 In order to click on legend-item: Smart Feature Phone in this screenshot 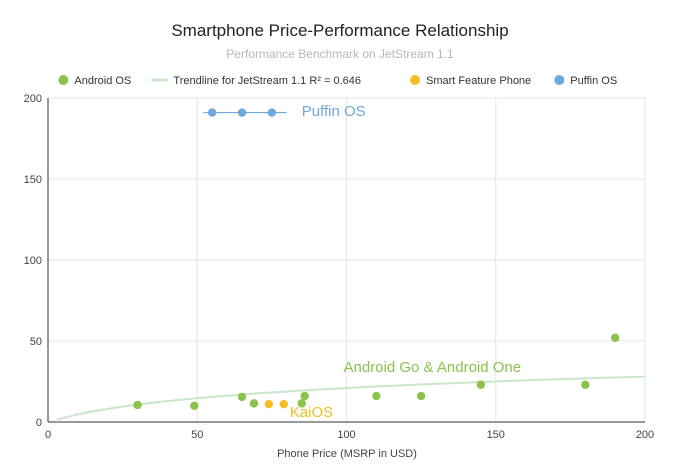, I will do `click(470, 81)`.